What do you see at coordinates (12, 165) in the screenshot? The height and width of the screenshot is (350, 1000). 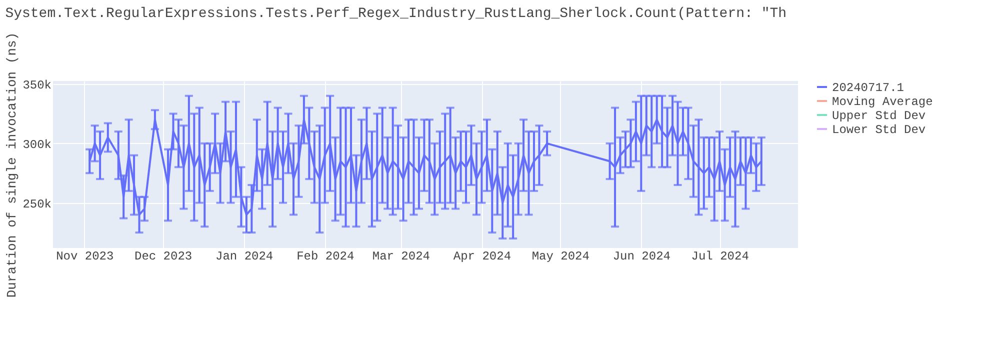 I see `y-axis-title: Duration of single invocation (ns)` at bounding box center [12, 165].